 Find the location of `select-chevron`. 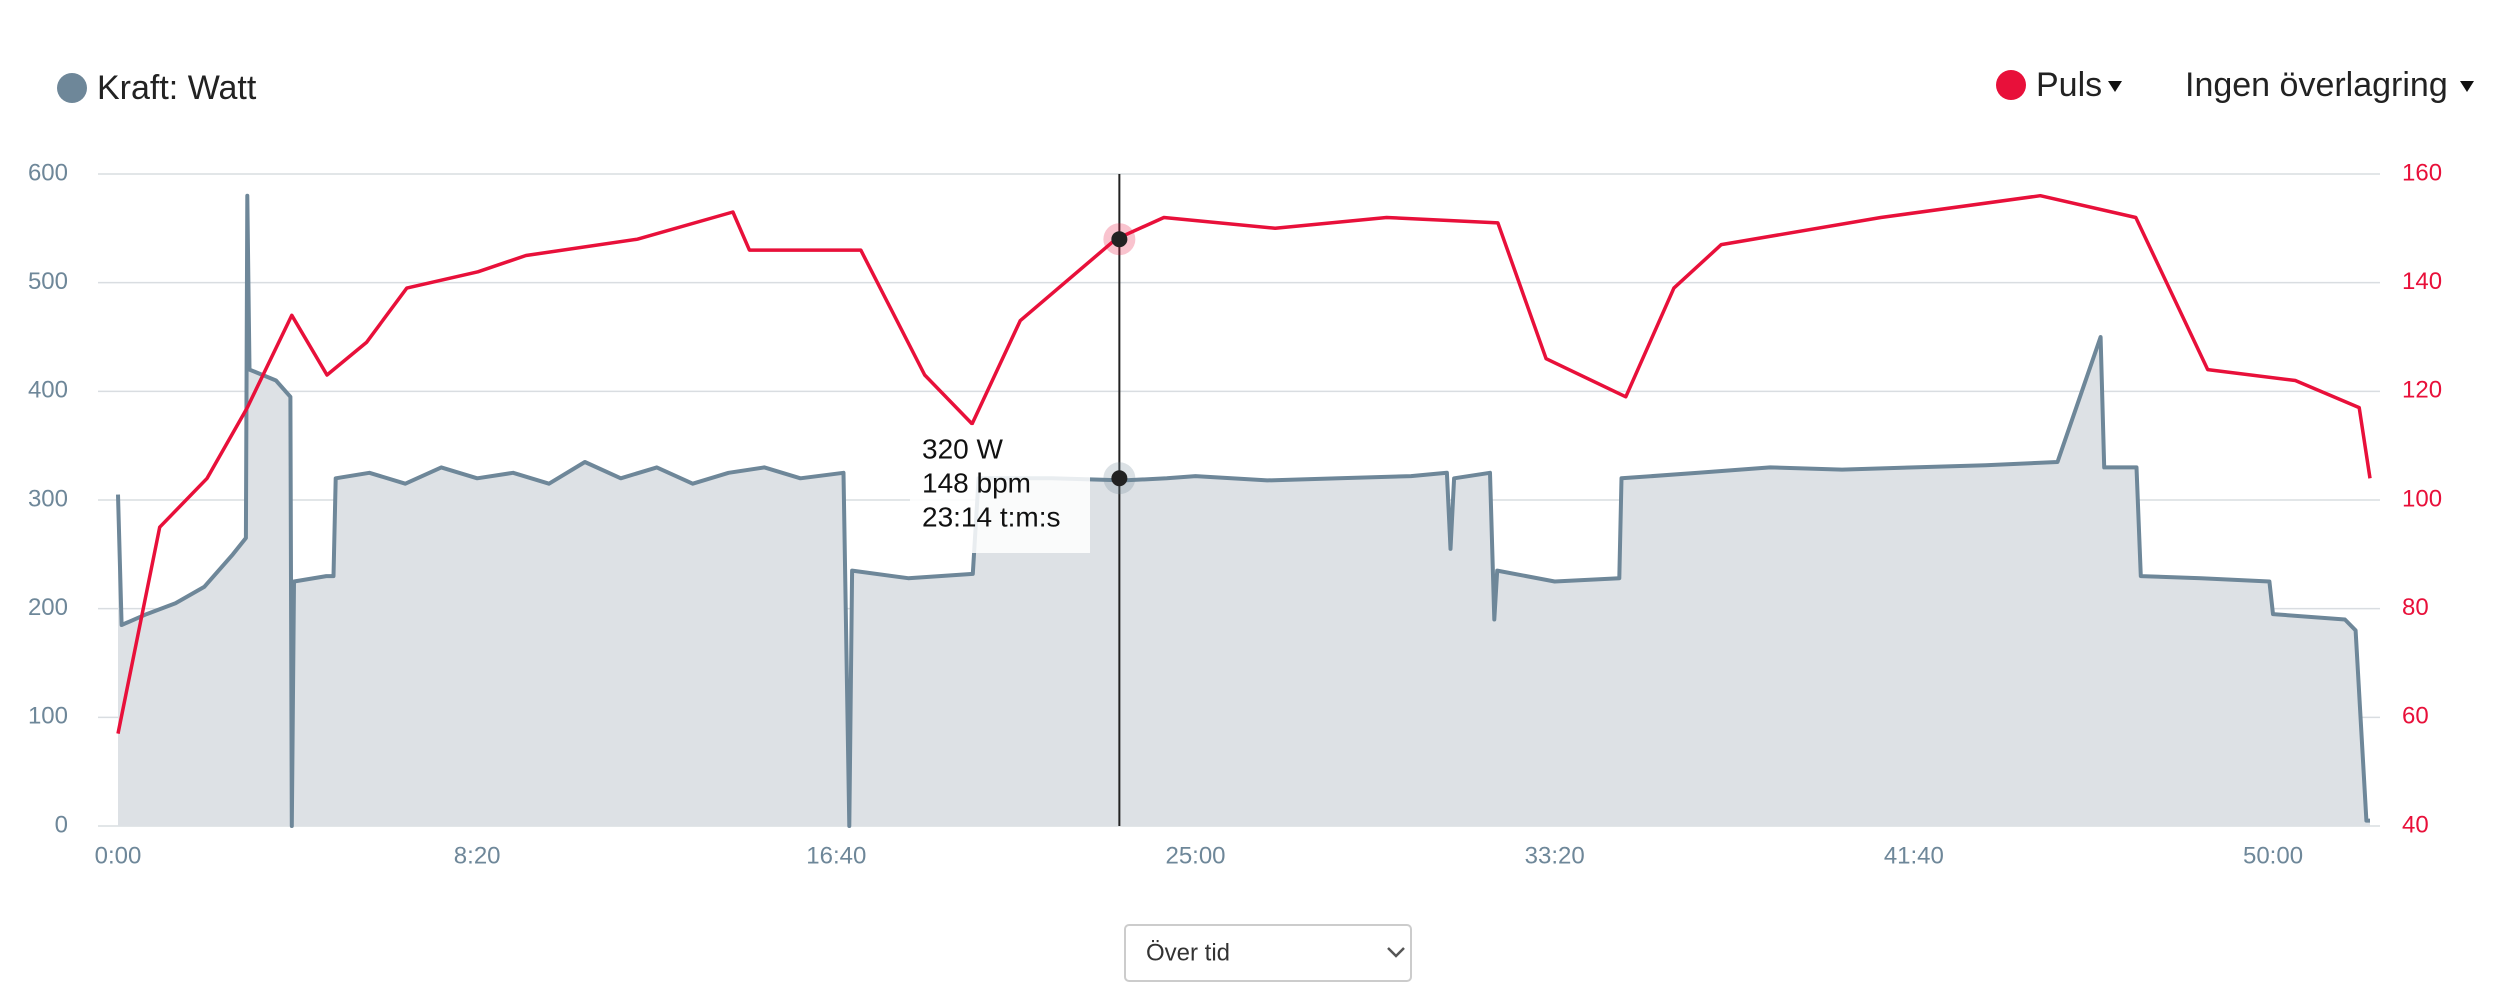

select-chevron is located at coordinates (1396, 952).